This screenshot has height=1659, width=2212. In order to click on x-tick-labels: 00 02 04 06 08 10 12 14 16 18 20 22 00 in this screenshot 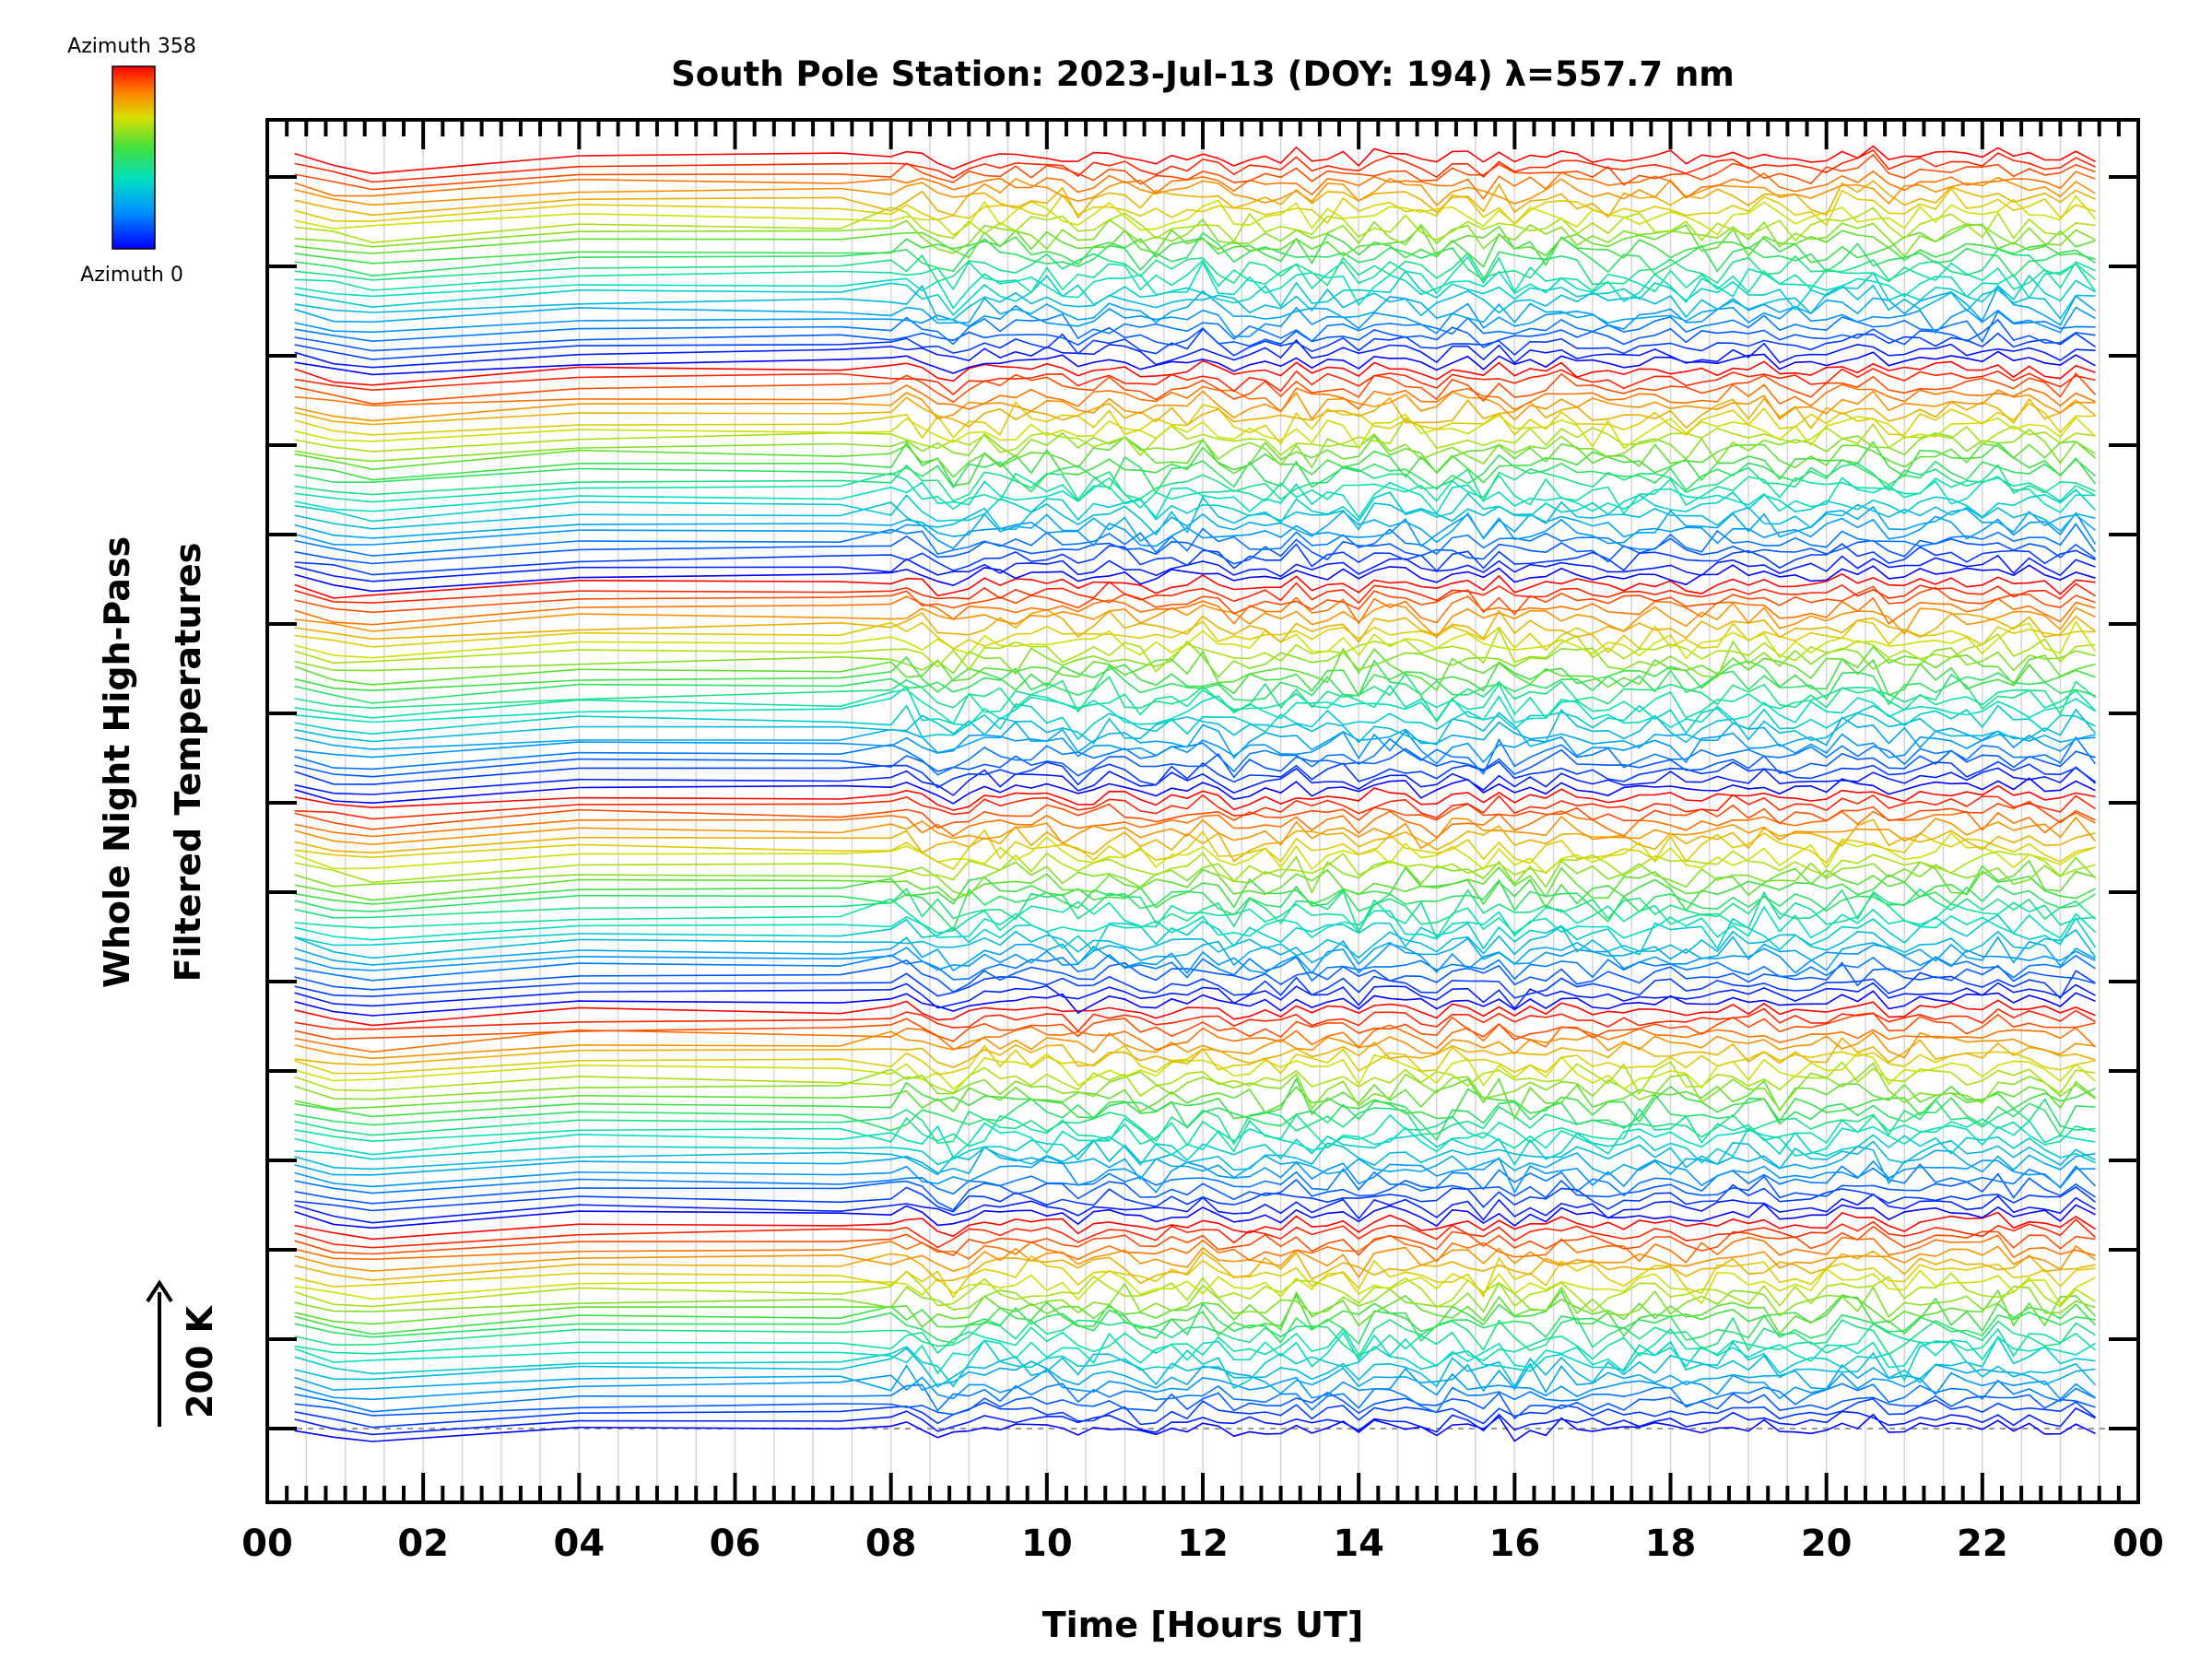, I will do `click(1202, 1544)`.